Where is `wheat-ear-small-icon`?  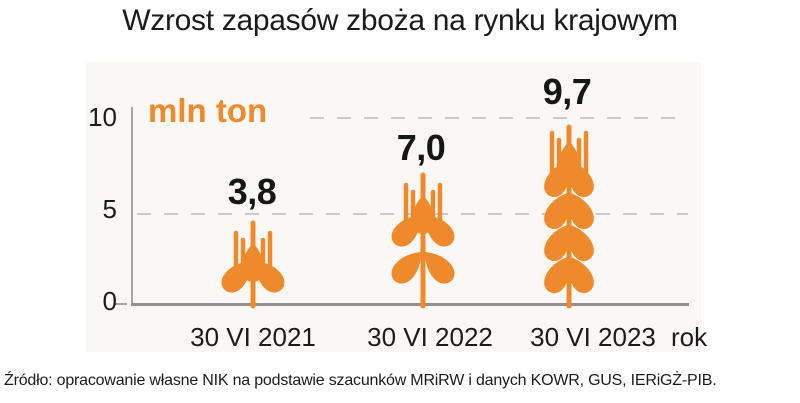
wheat-ear-small-icon is located at coordinates (253, 264).